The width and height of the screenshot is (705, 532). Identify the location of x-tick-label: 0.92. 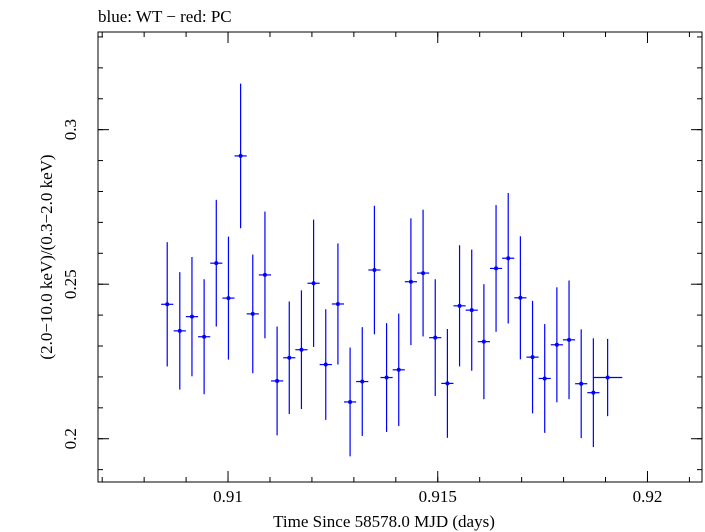
(648, 496).